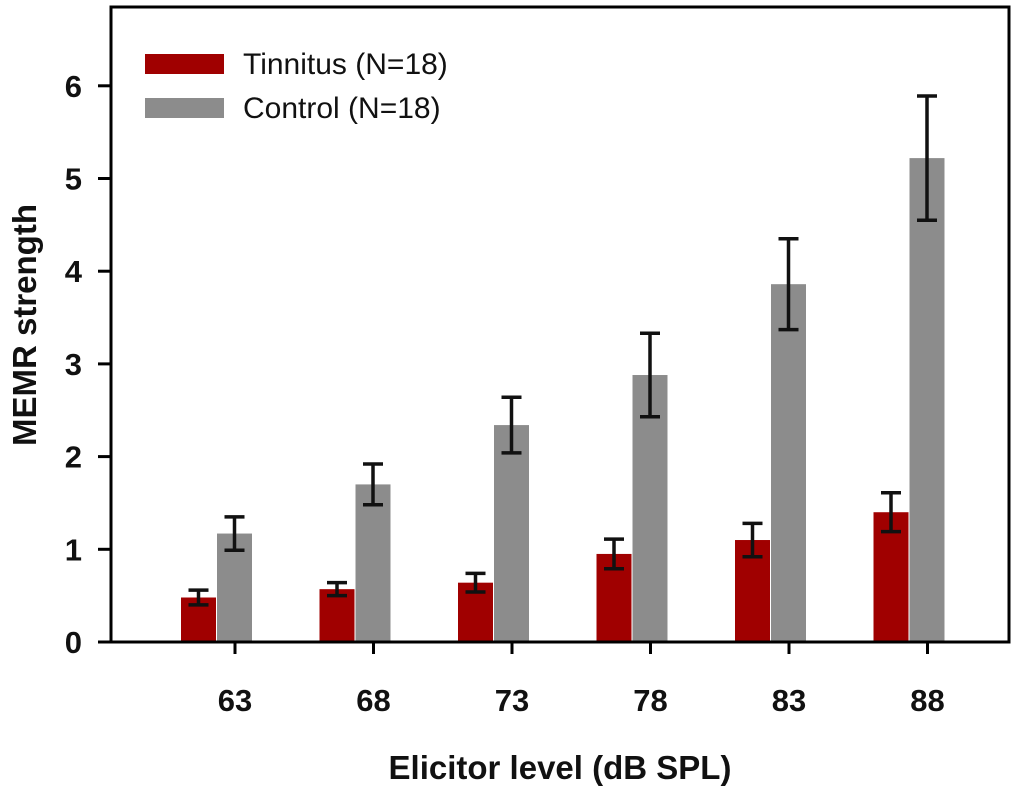  I want to click on y-tick-label-1: 1, so click(73, 549).